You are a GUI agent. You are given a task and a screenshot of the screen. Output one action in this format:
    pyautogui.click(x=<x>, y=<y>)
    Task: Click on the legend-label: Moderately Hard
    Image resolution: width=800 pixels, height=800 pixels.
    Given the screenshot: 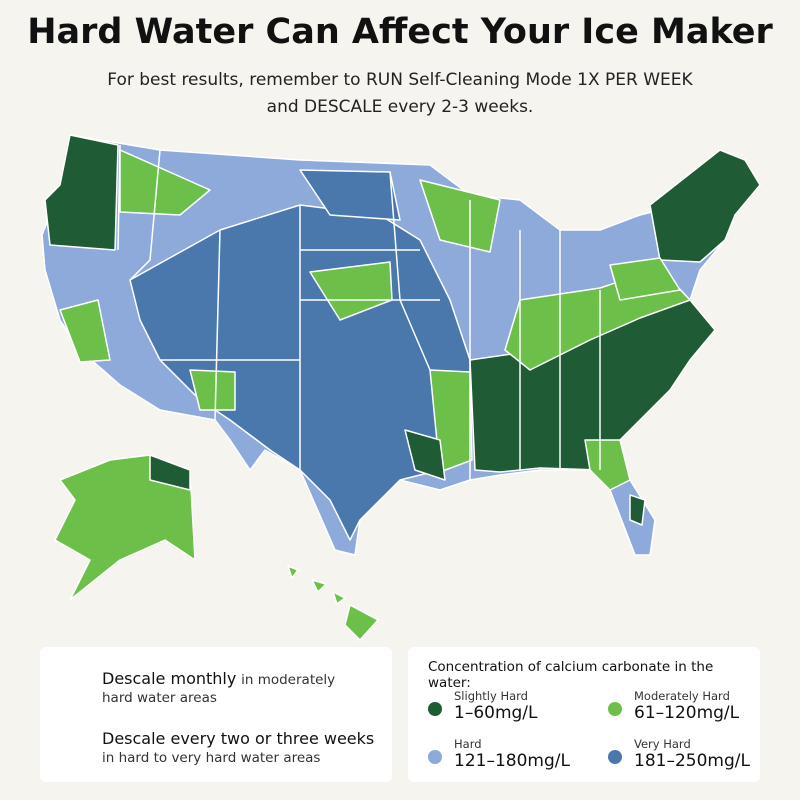 What is the action you would take?
    pyautogui.click(x=682, y=696)
    